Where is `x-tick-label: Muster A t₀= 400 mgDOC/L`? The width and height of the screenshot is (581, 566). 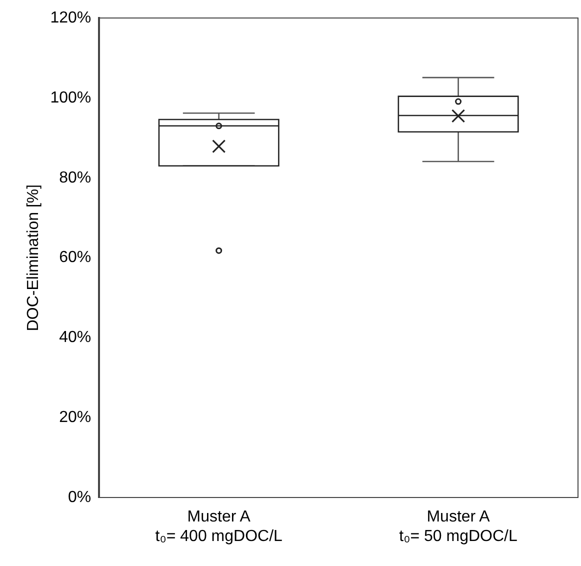 x-tick-label: Muster A t₀= 400 mgDOC/L is located at coordinates (219, 526).